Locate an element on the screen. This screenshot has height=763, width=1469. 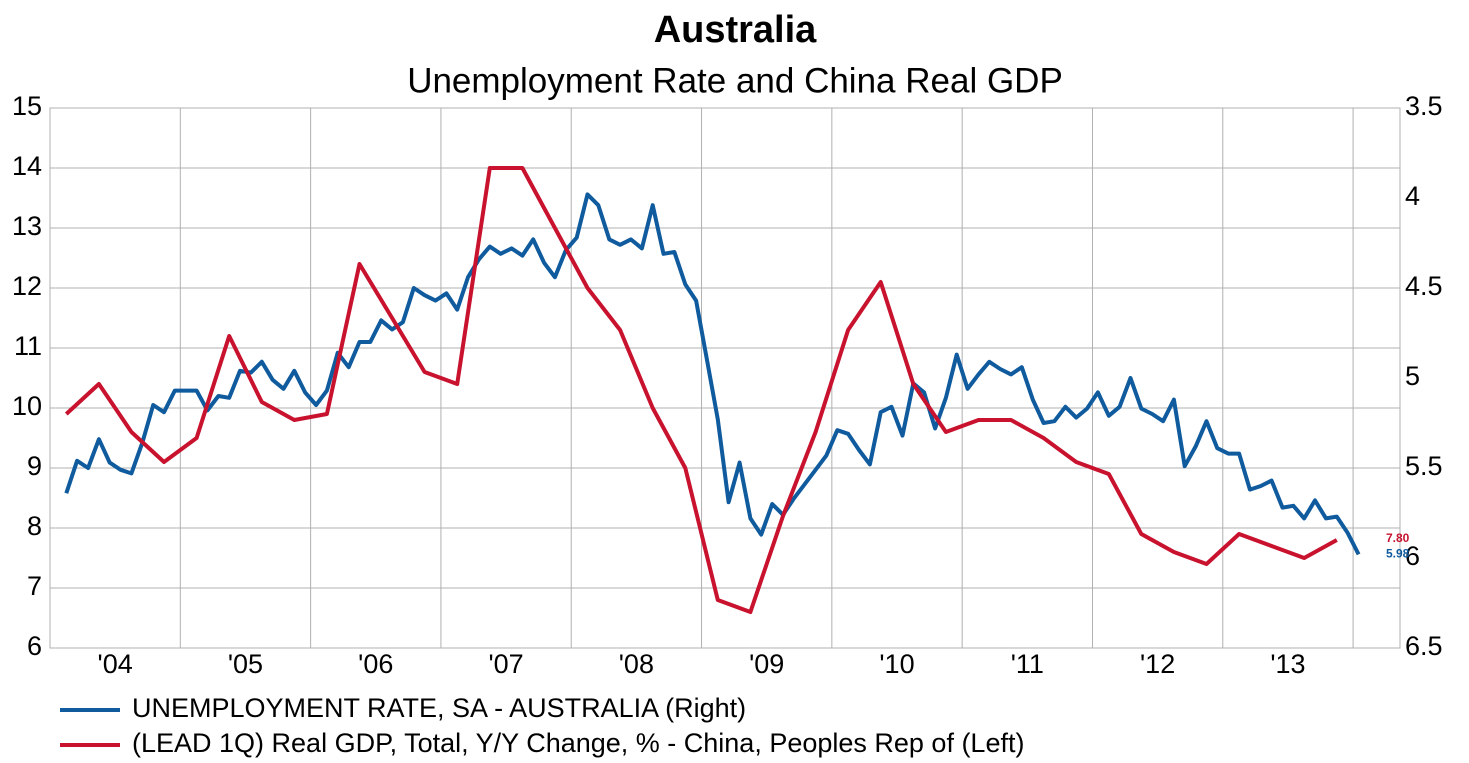
x-tick-label: '09 is located at coordinates (766, 664).